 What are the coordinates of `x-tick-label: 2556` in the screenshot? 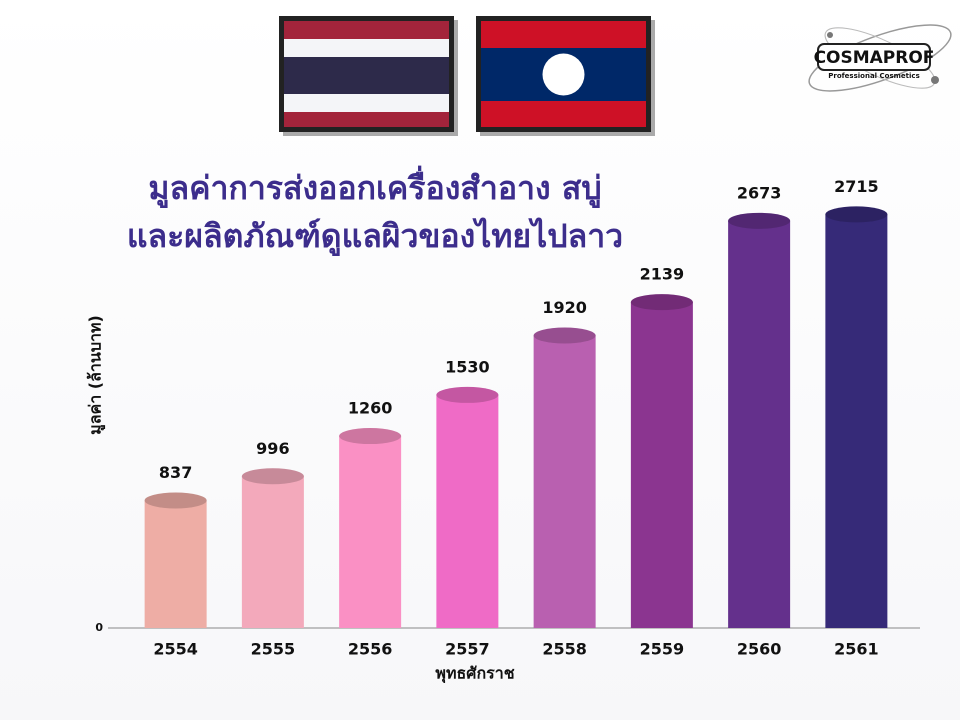 It's located at (370, 649).